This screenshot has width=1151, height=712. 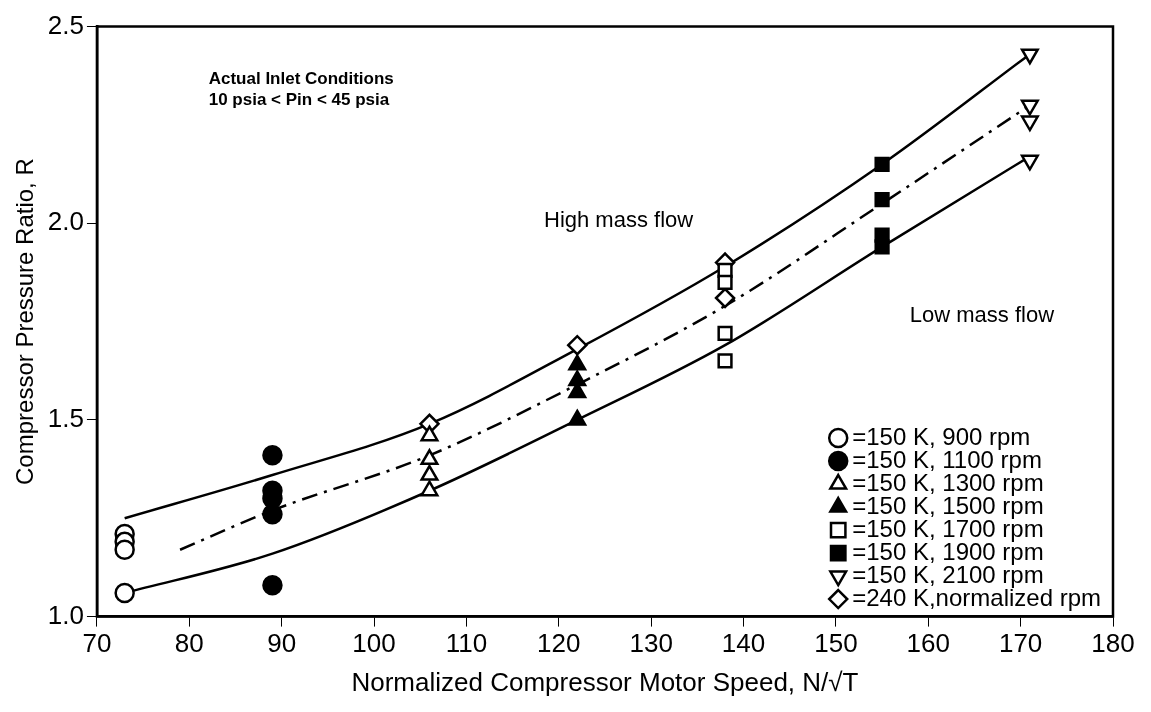 What do you see at coordinates (282, 643) in the screenshot?
I see `x-tick-label: 90` at bounding box center [282, 643].